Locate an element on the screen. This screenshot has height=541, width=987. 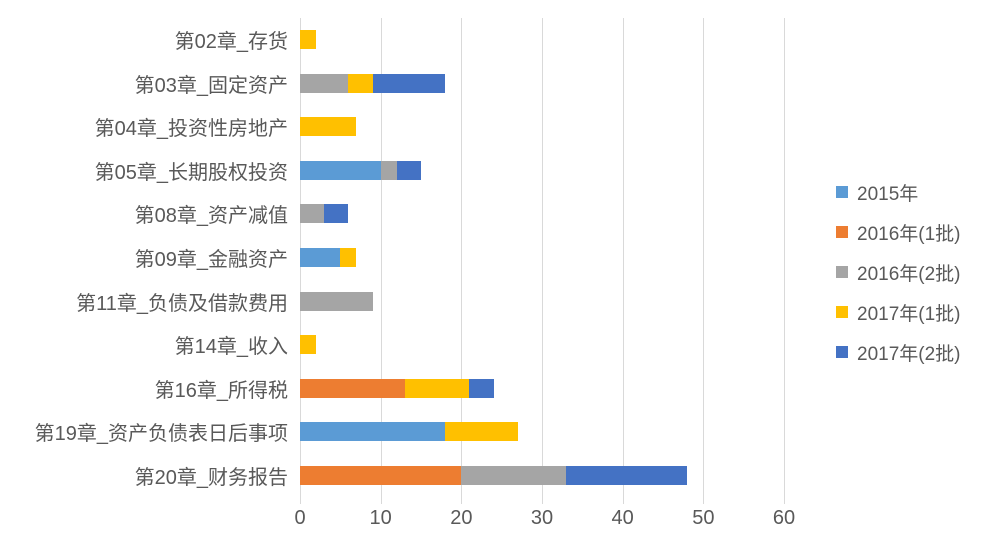
category-label: 第19章_资产负债表日后事项 is located at coordinates (161, 434).